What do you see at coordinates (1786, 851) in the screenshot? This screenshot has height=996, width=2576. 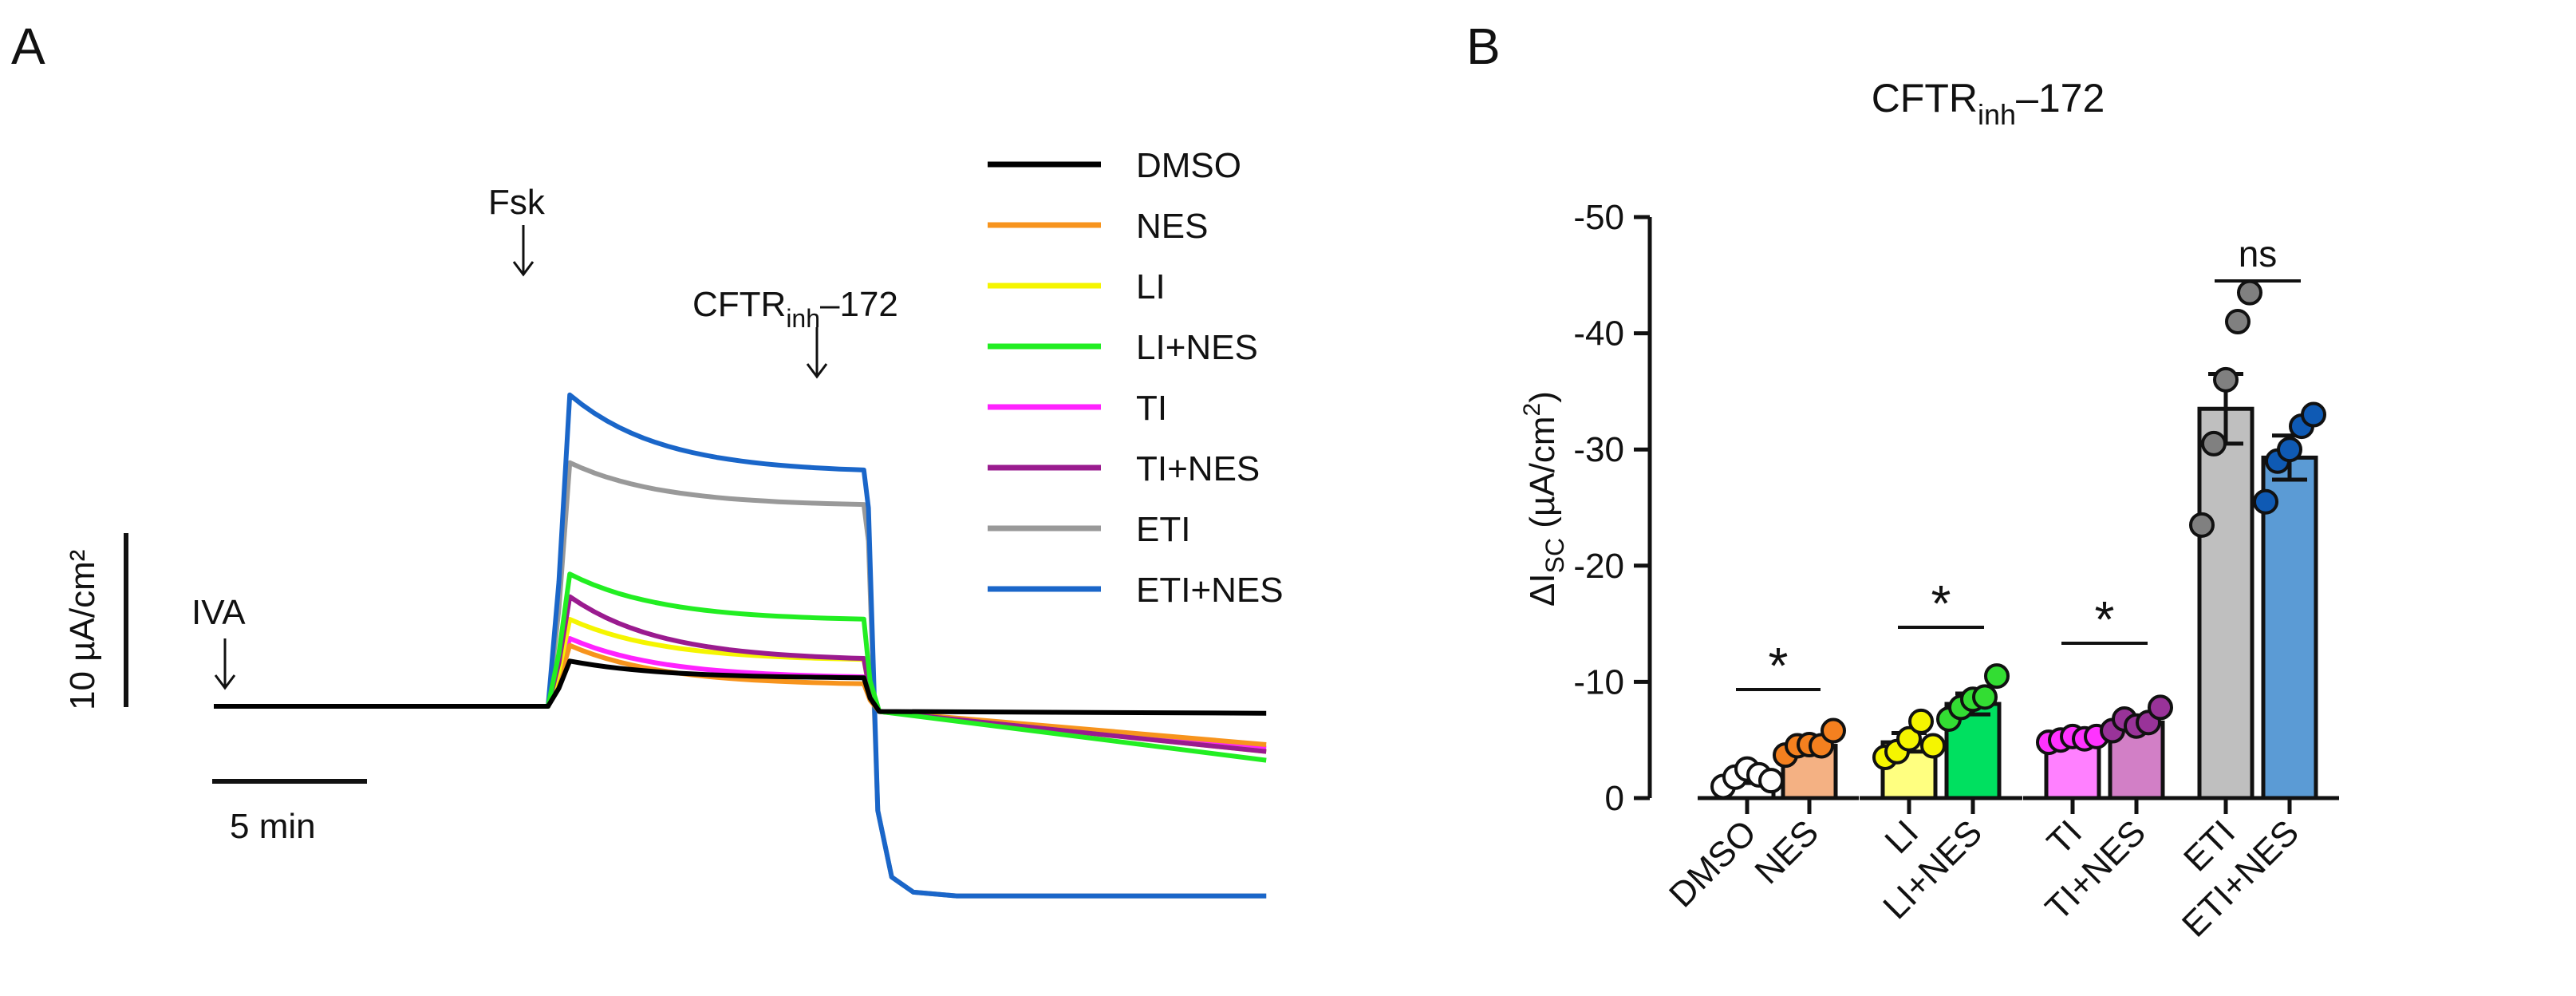 I see `x-tick-label: NES` at bounding box center [1786, 851].